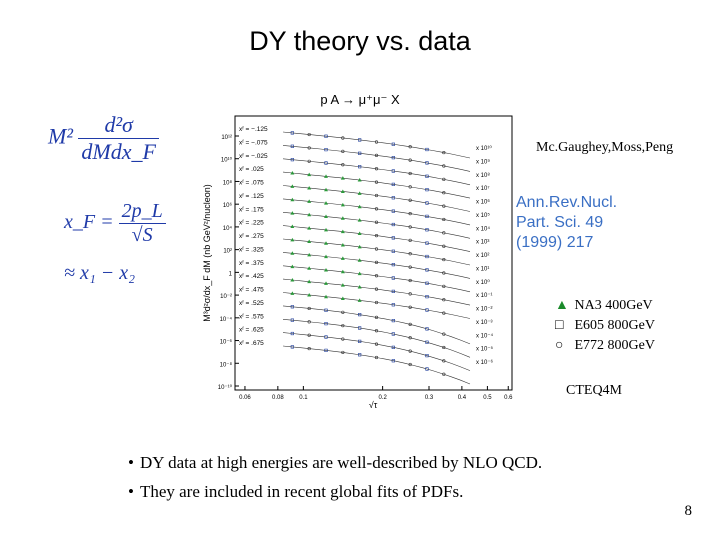 The width and height of the screenshot is (720, 540). Describe the element at coordinates (100, 273) in the screenshot. I see `approx-formula: ≈ x₁ − x₂` at that location.